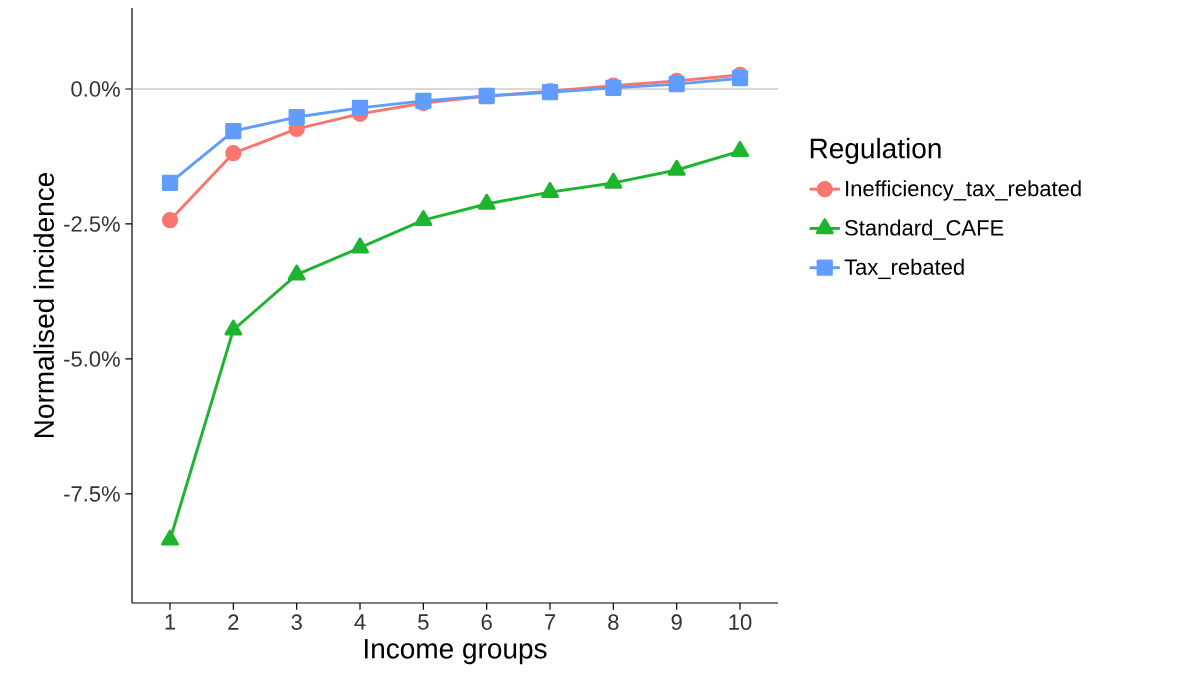 Image resolution: width=1201 pixels, height=677 pixels. What do you see at coordinates (170, 622) in the screenshot?
I see `x-tick-label: 1` at bounding box center [170, 622].